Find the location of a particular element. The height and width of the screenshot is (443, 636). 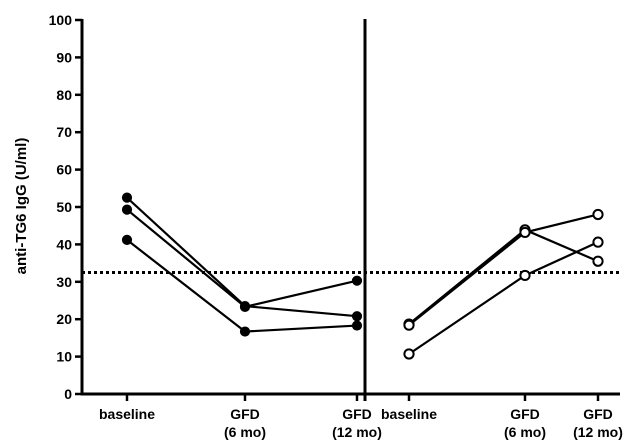

y-tick-label: 40 is located at coordinates (64, 244).